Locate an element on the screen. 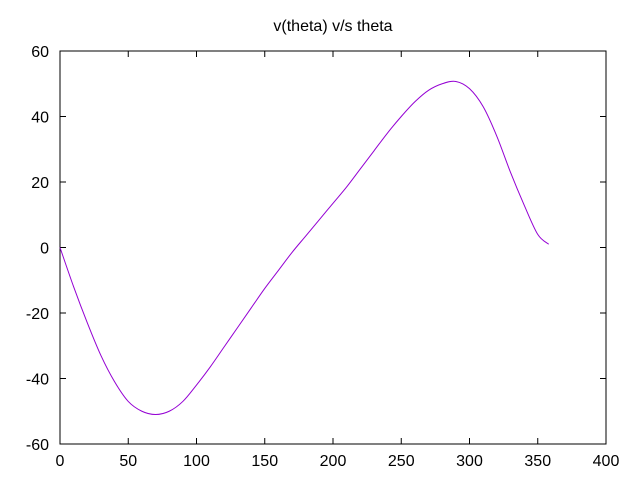 The image size is (640, 485). y-tick-label: -40 is located at coordinates (37, 380).